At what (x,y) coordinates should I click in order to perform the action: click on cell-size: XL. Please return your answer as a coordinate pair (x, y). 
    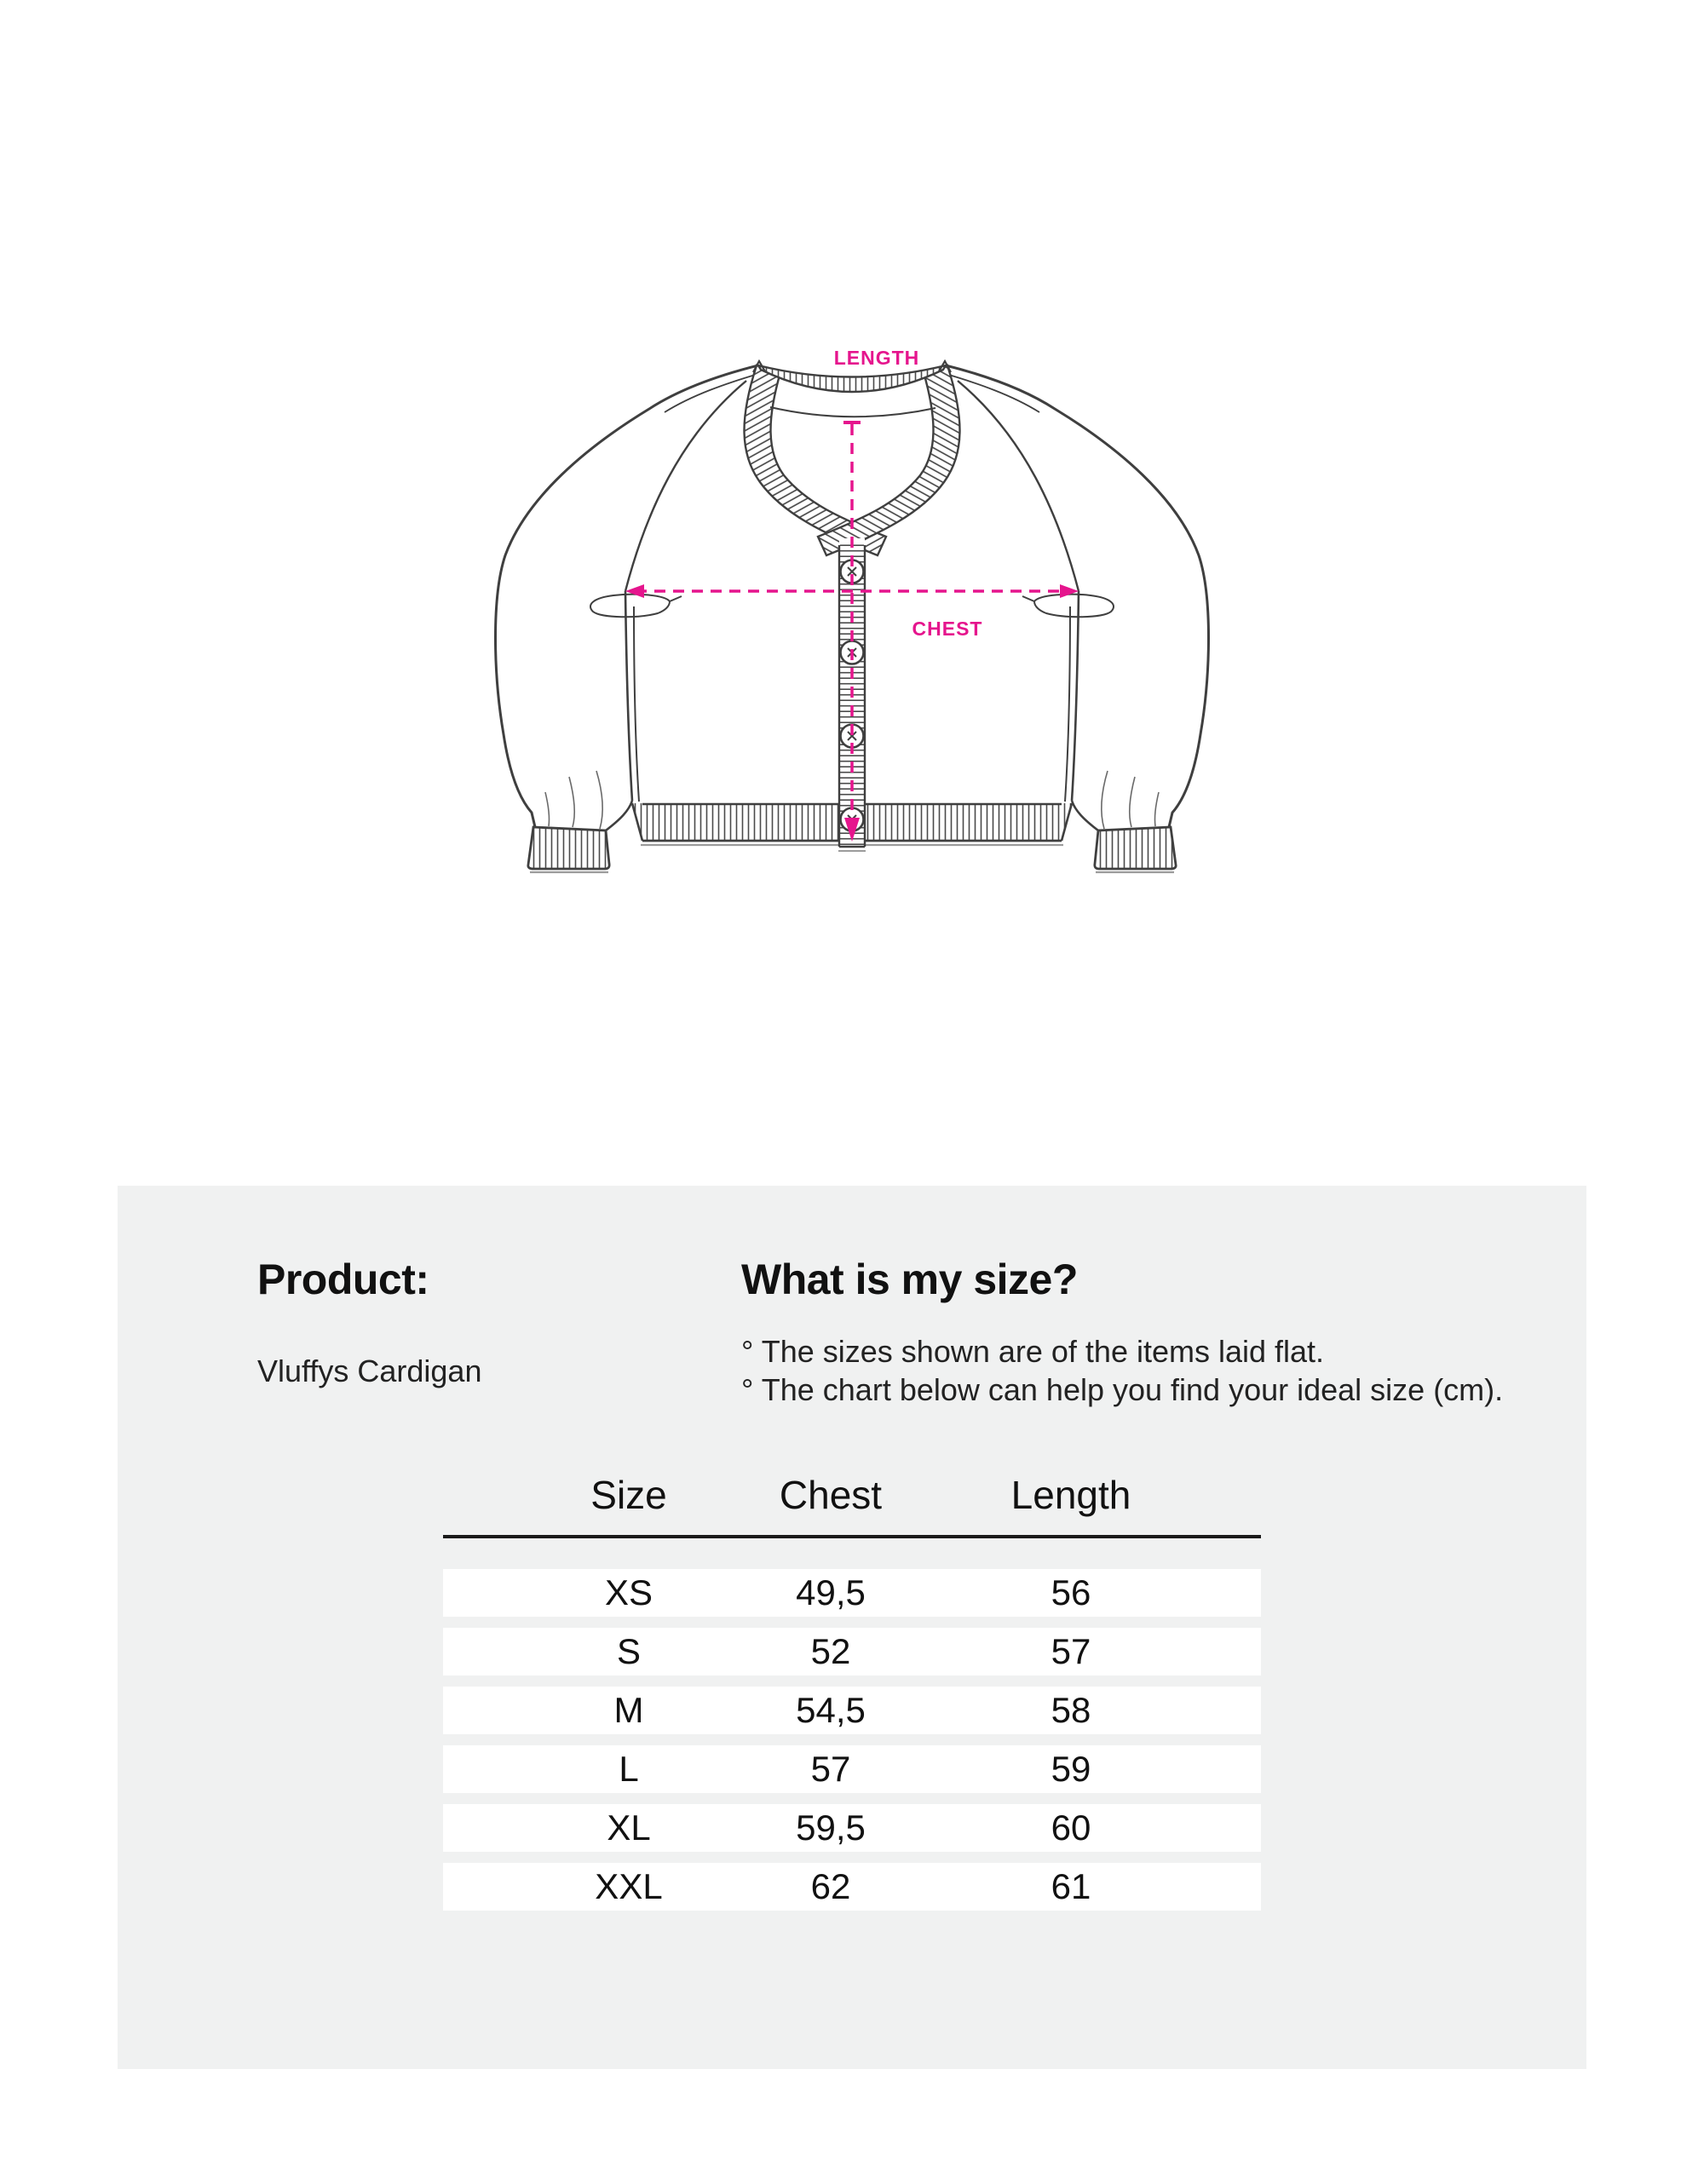
    Looking at the image, I should click on (629, 1828).